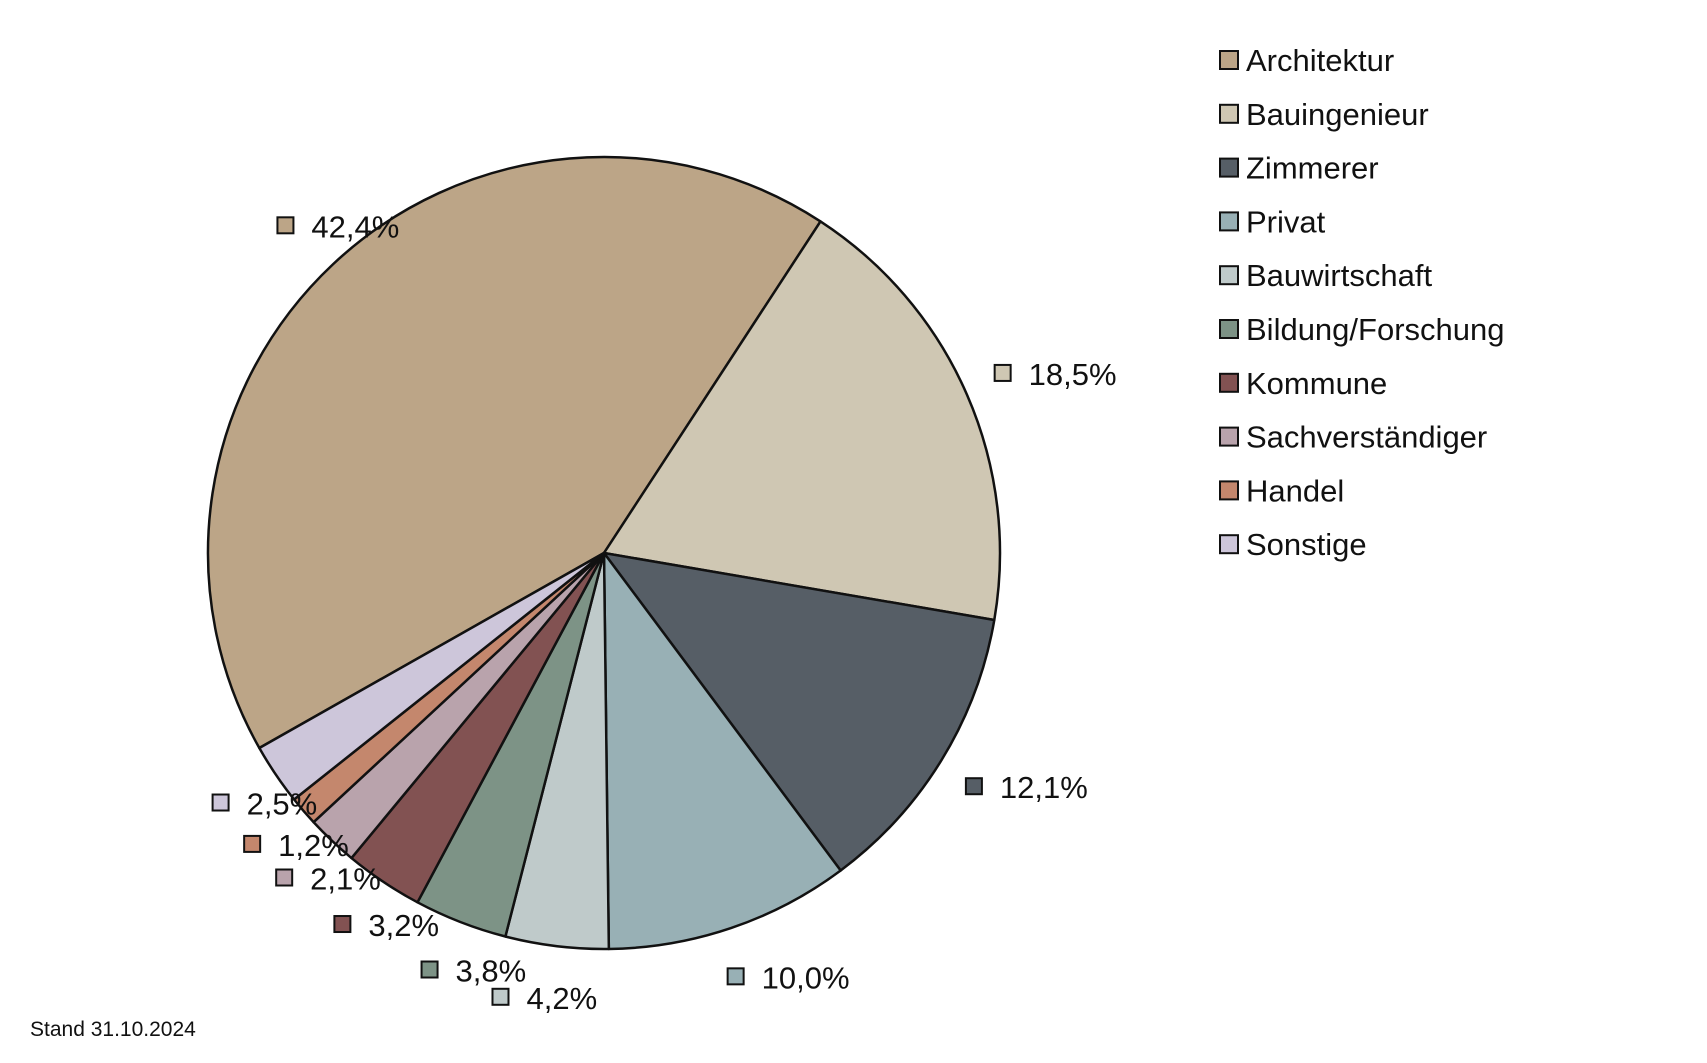 The height and width of the screenshot is (1063, 1707). I want to click on data-label-text: 42,4%, so click(355, 226).